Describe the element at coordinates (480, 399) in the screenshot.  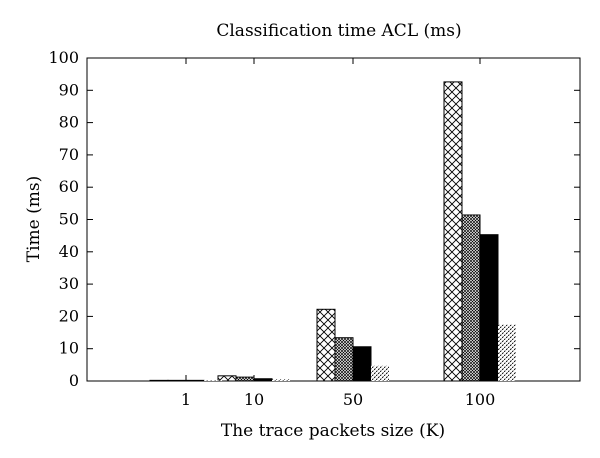
I see `x-tick-label: 100` at that location.